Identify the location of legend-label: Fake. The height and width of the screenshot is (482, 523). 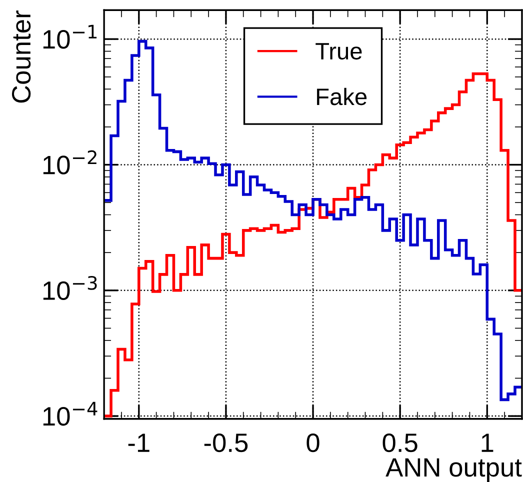
(342, 97).